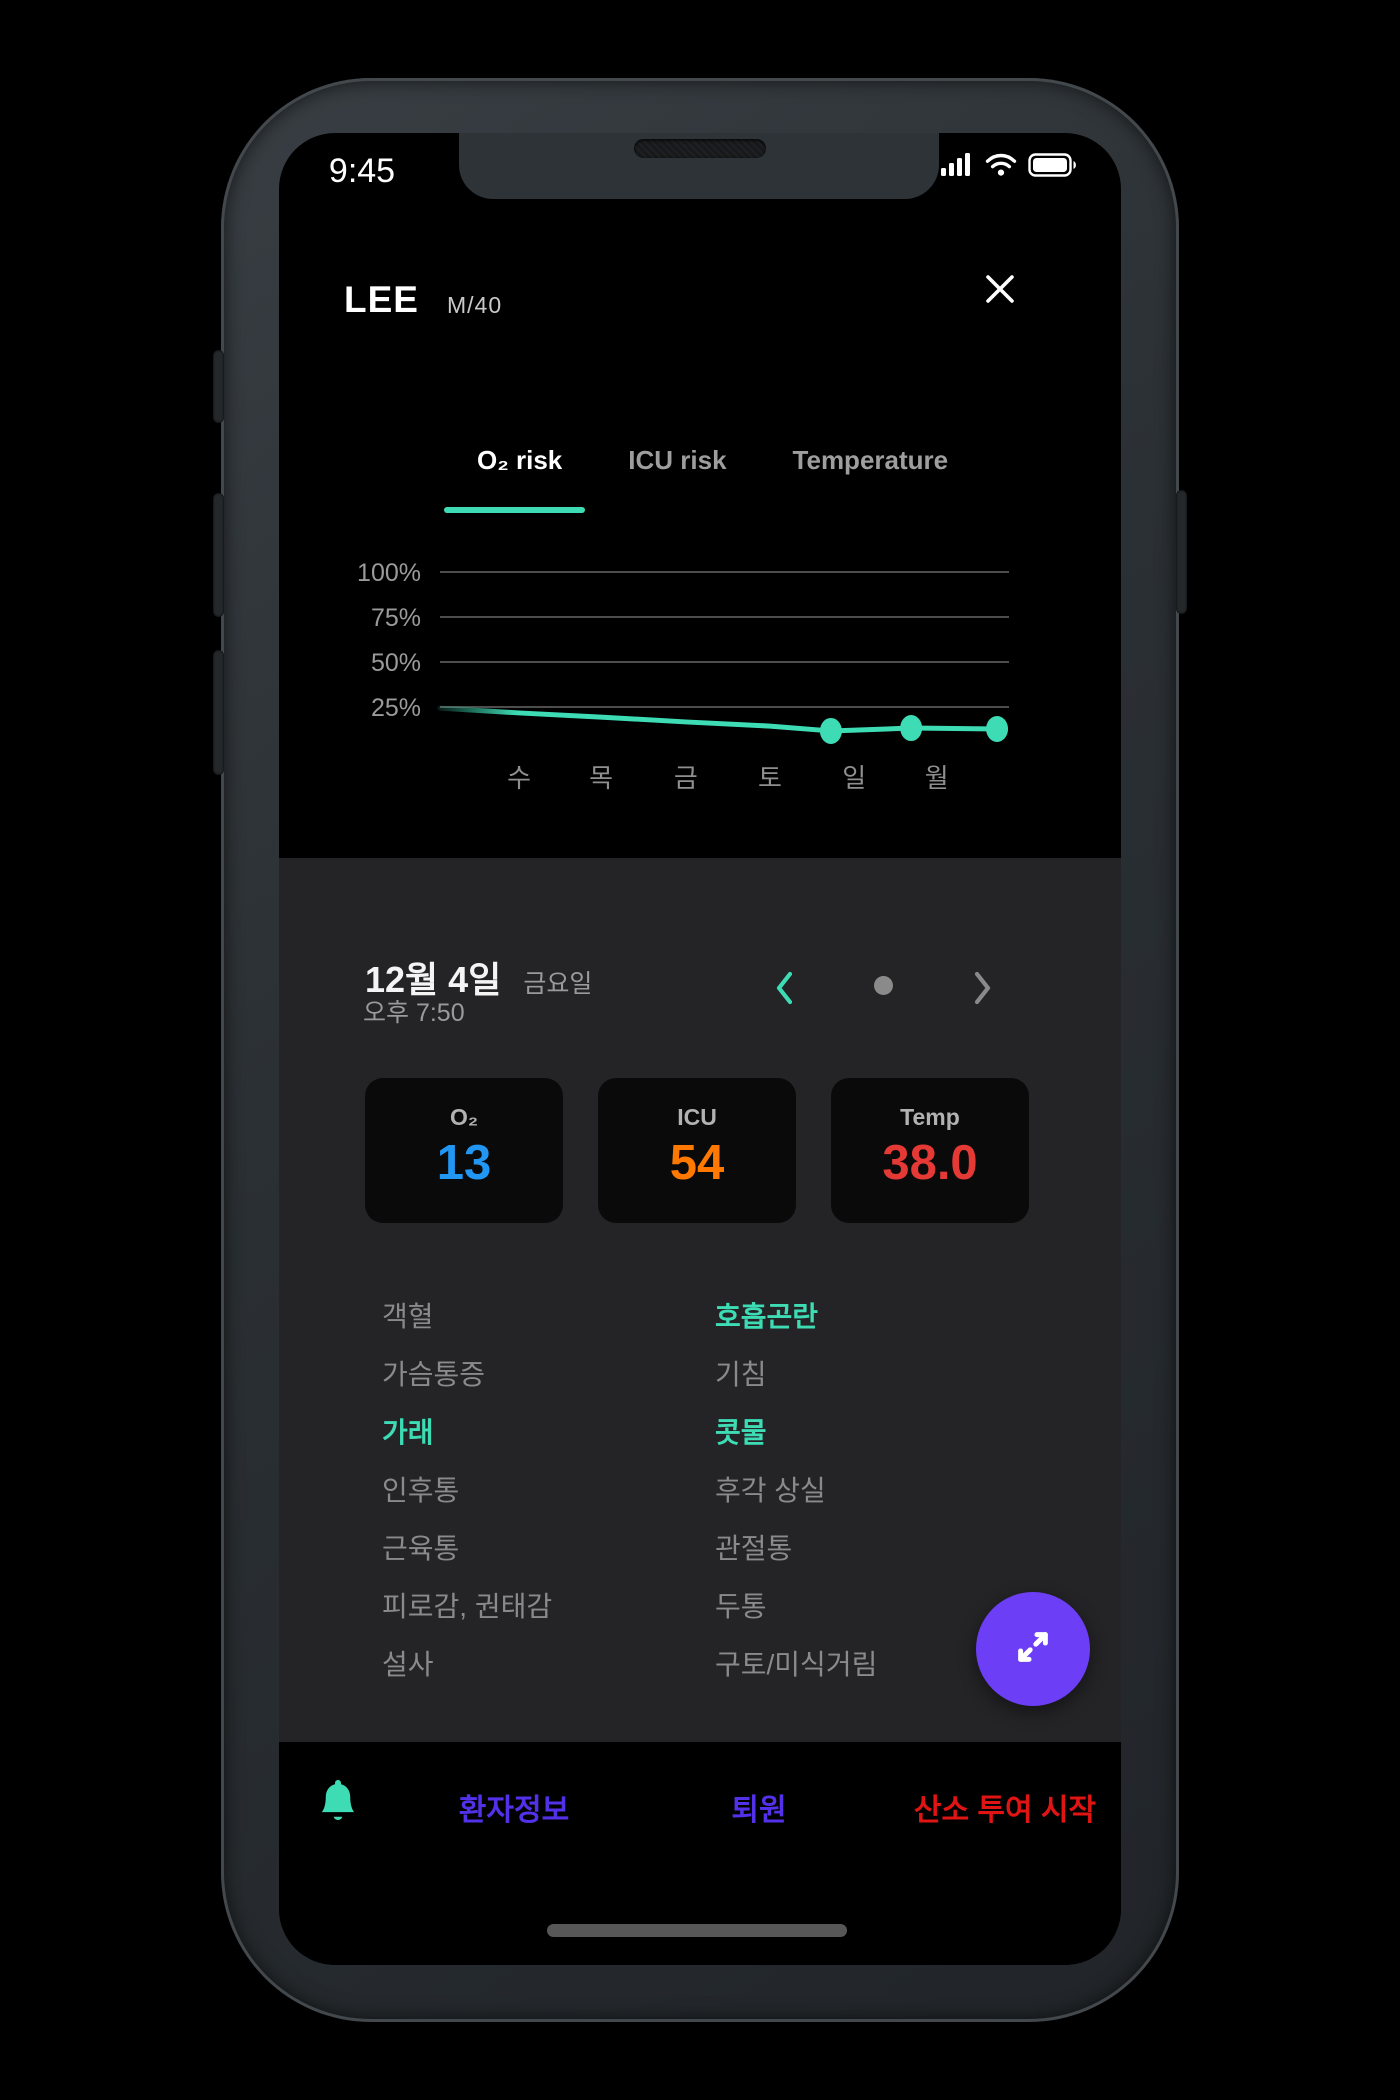  What do you see at coordinates (697, 1117) in the screenshot?
I see `metric-label: ICU` at bounding box center [697, 1117].